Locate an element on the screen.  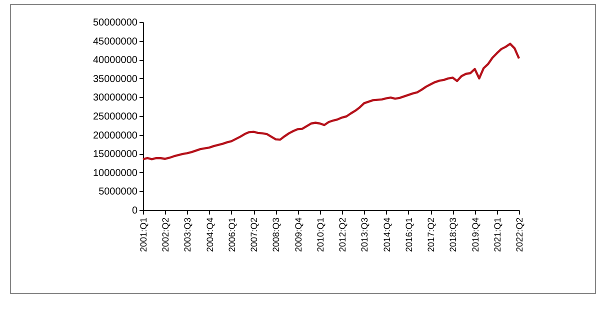
x-tick-label: 2008:Q3 is located at coordinates (276, 235).